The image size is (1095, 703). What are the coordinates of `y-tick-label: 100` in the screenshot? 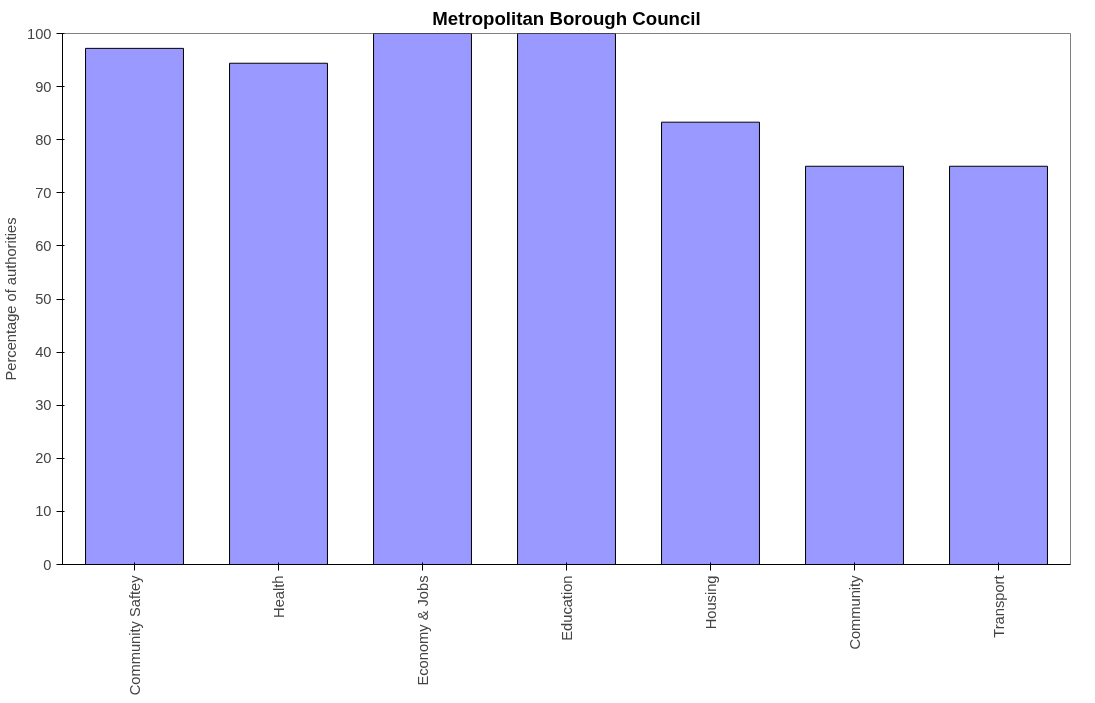 It's located at (39, 33).